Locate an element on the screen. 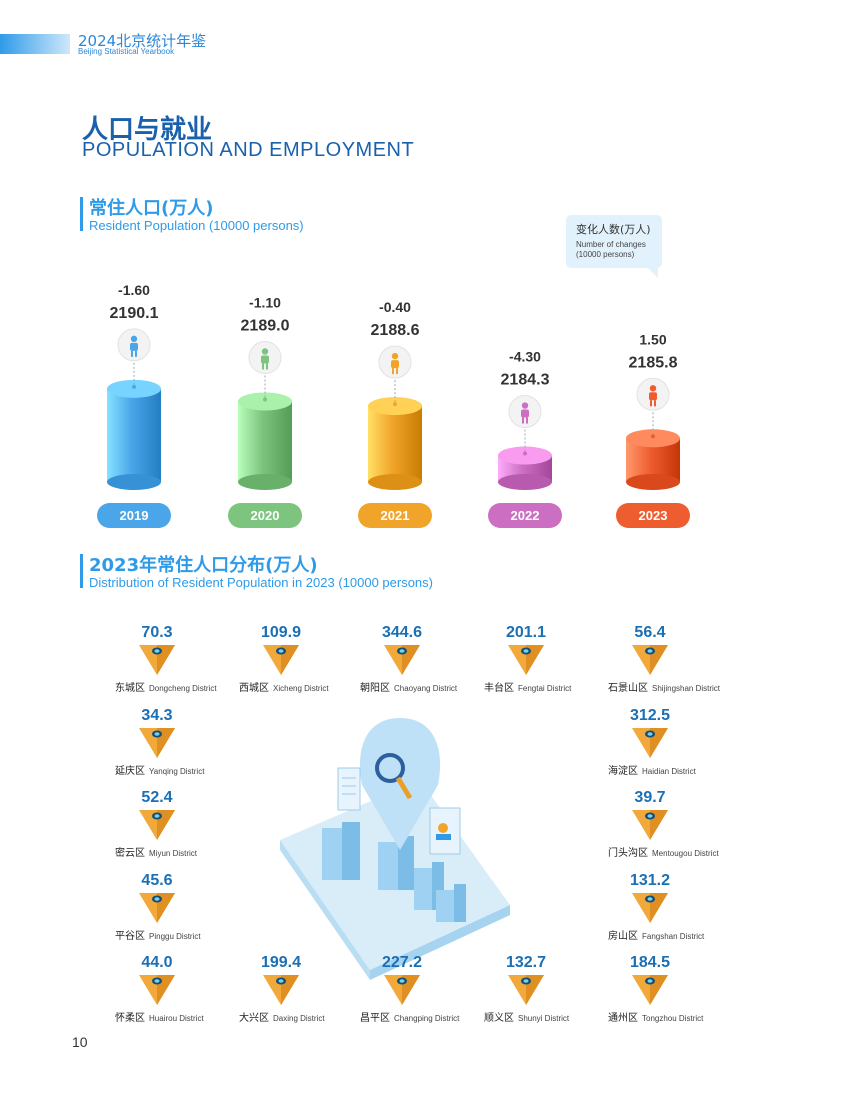 The height and width of the screenshot is (1112, 841). user-card-icon is located at coordinates (445, 831).